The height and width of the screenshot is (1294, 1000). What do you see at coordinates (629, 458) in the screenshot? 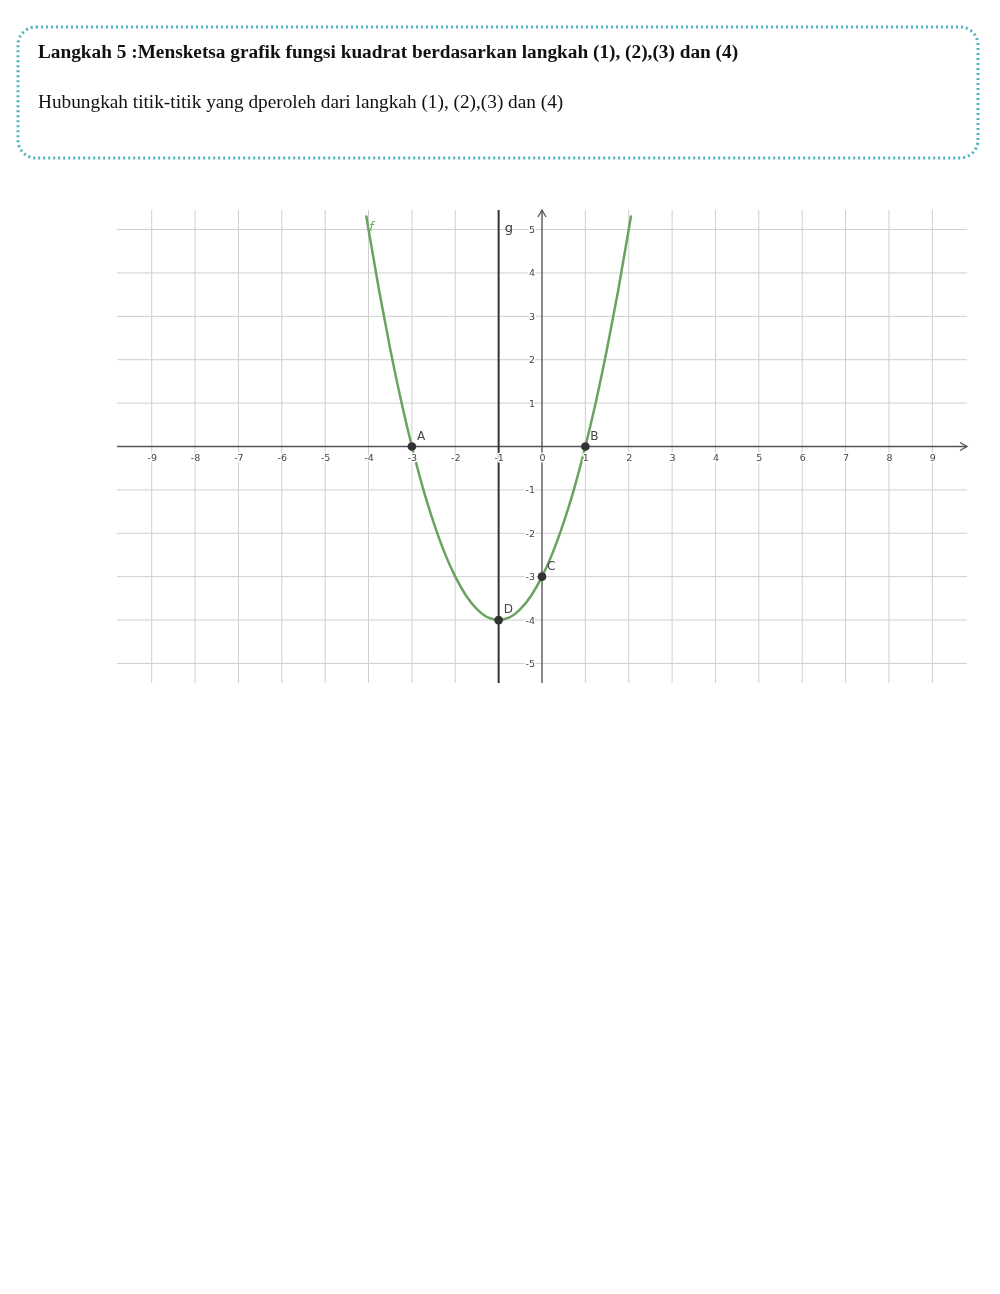
I see `x-tick-label: 2` at bounding box center [629, 458].